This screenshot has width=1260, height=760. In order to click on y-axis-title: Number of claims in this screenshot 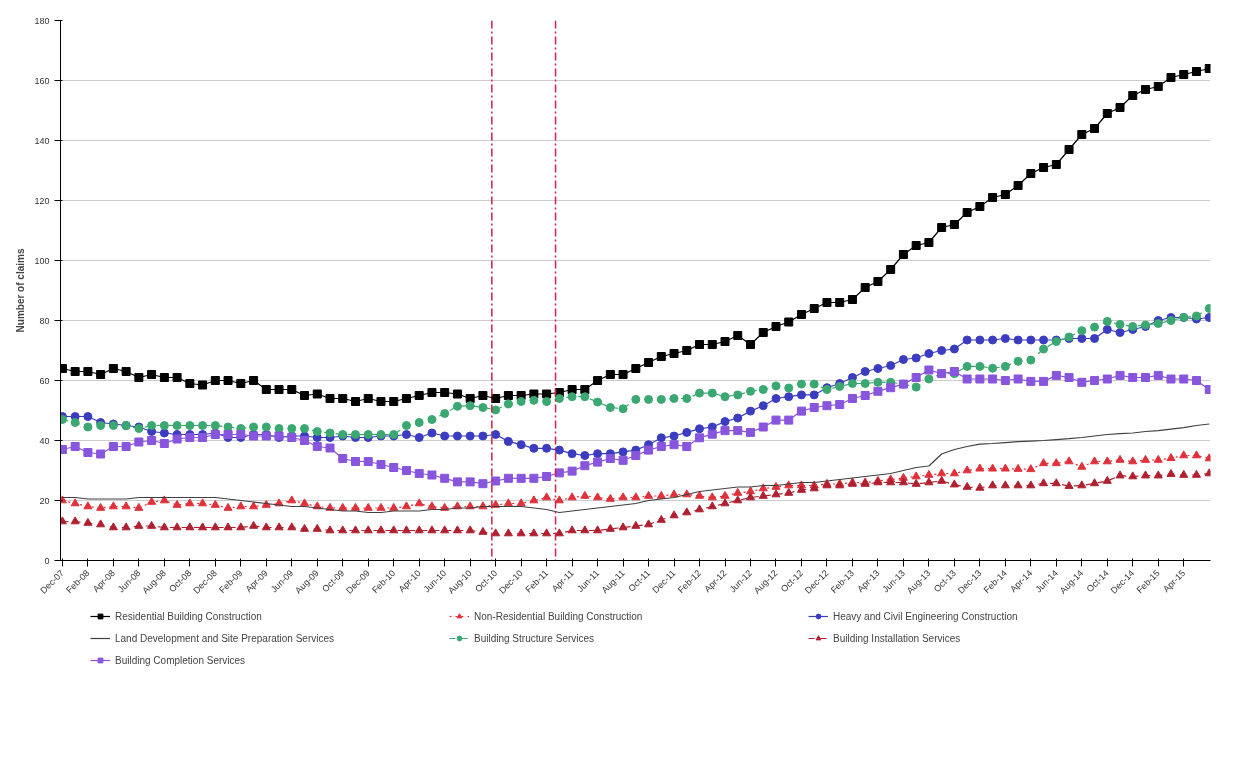, I will do `click(21, 290)`.